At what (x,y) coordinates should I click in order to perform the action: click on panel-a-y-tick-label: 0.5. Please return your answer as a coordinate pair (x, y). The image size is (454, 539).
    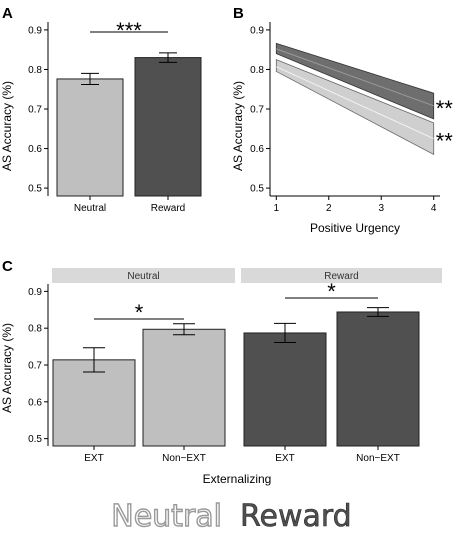
    Looking at the image, I should click on (35, 189).